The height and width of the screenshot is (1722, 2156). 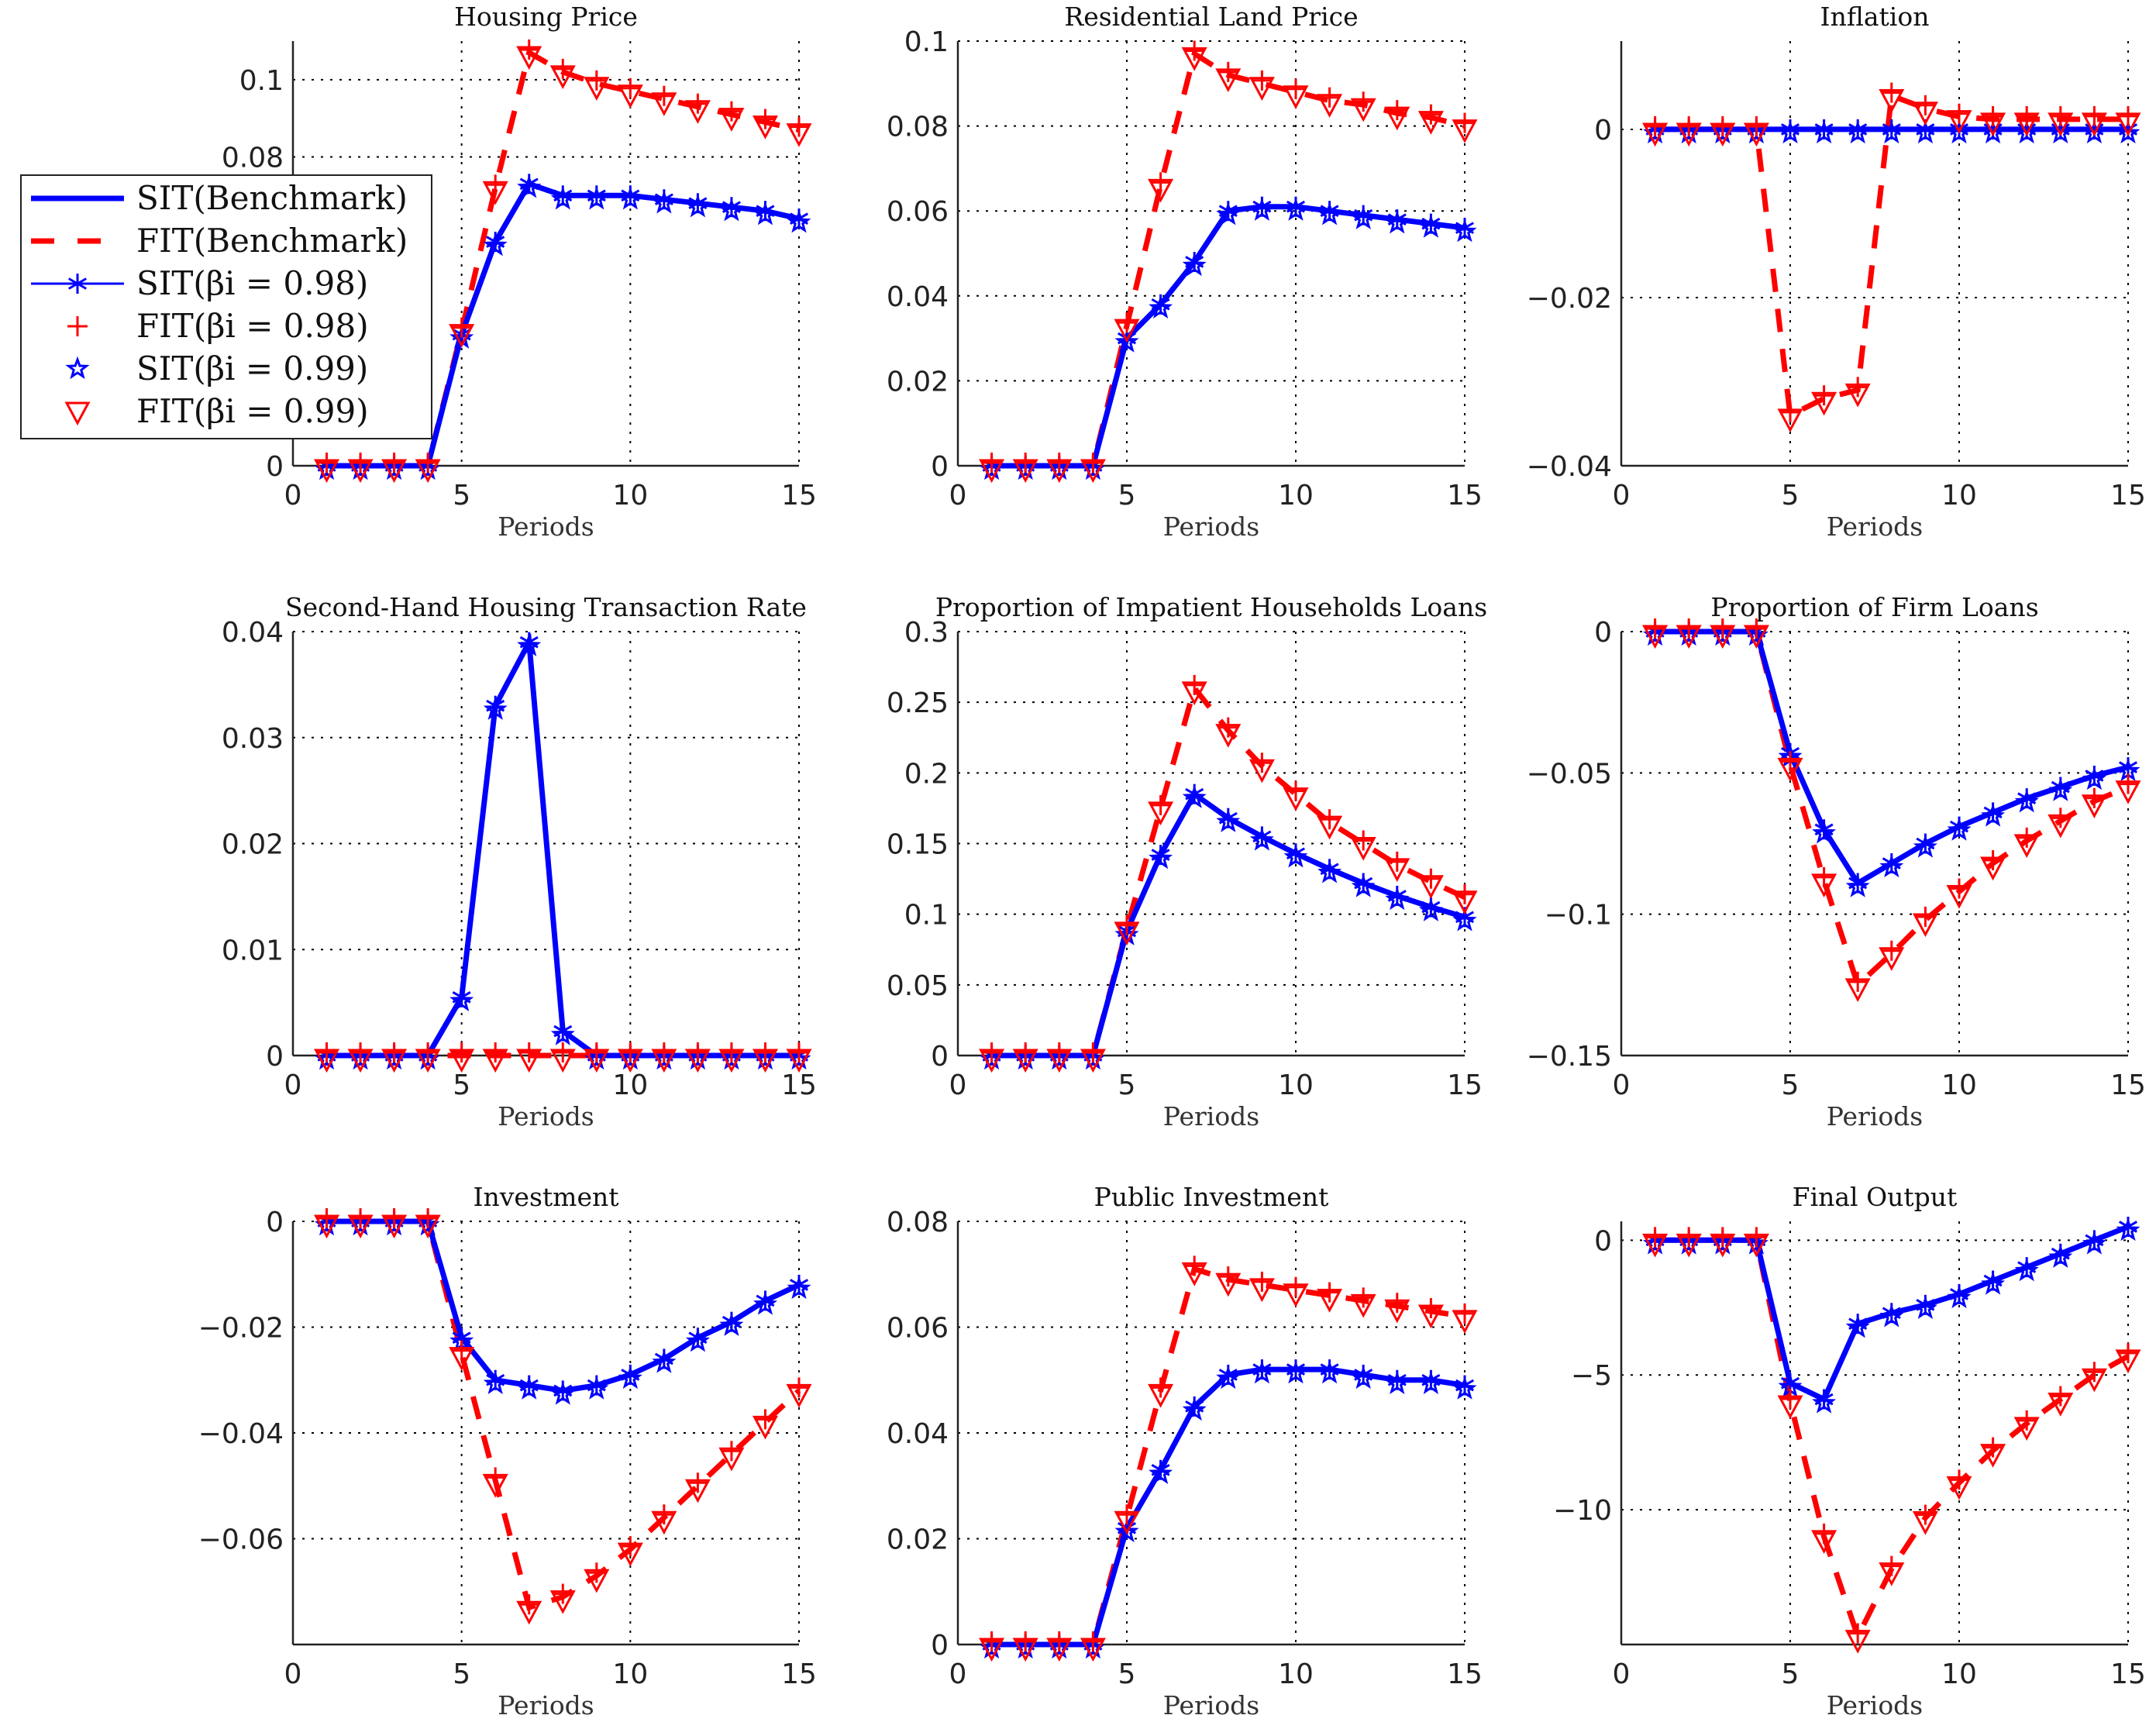 I want to click on y-tick-label: 0.03, so click(x=253, y=739).